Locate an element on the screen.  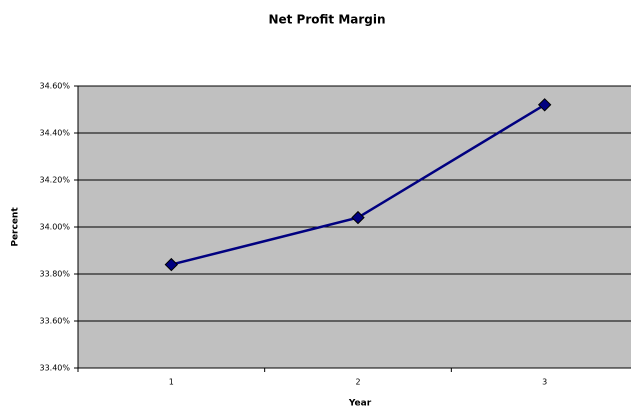
y-tick-label: 34.20% is located at coordinates (54, 180).